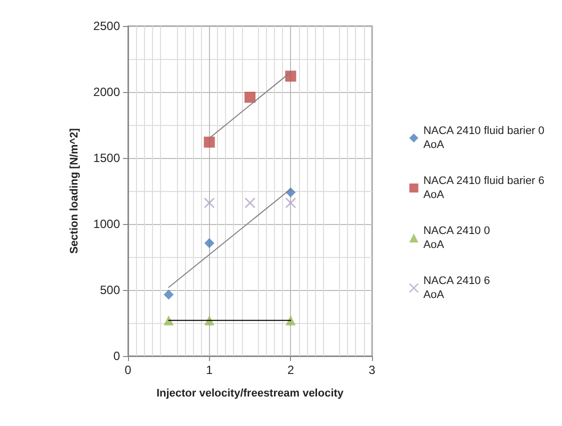  Describe the element at coordinates (106, 224) in the screenshot. I see `y-tick-label: 1000` at that location.